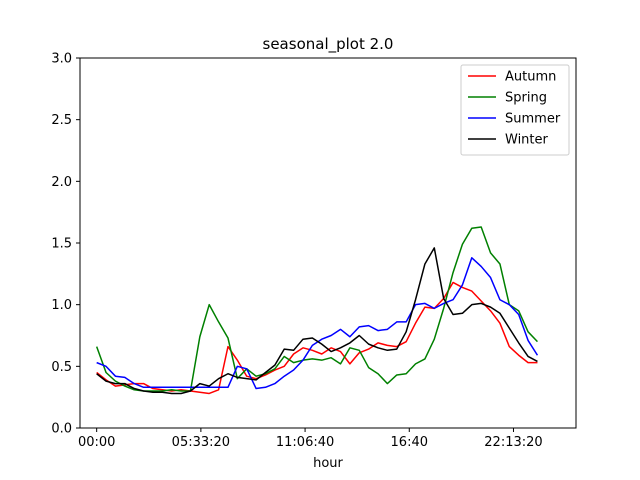 The height and width of the screenshot is (480, 640). What do you see at coordinates (305, 442) in the screenshot?
I see `x-tick-label: 11:06:40` at bounding box center [305, 442].